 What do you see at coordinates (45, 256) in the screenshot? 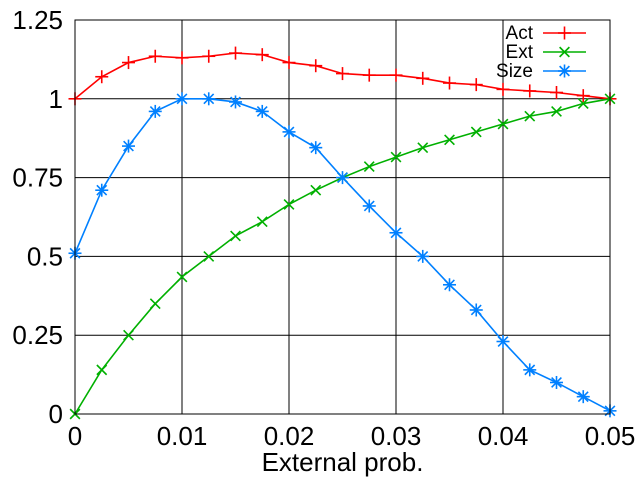
I see `y-tick-label: 0.5` at bounding box center [45, 256].